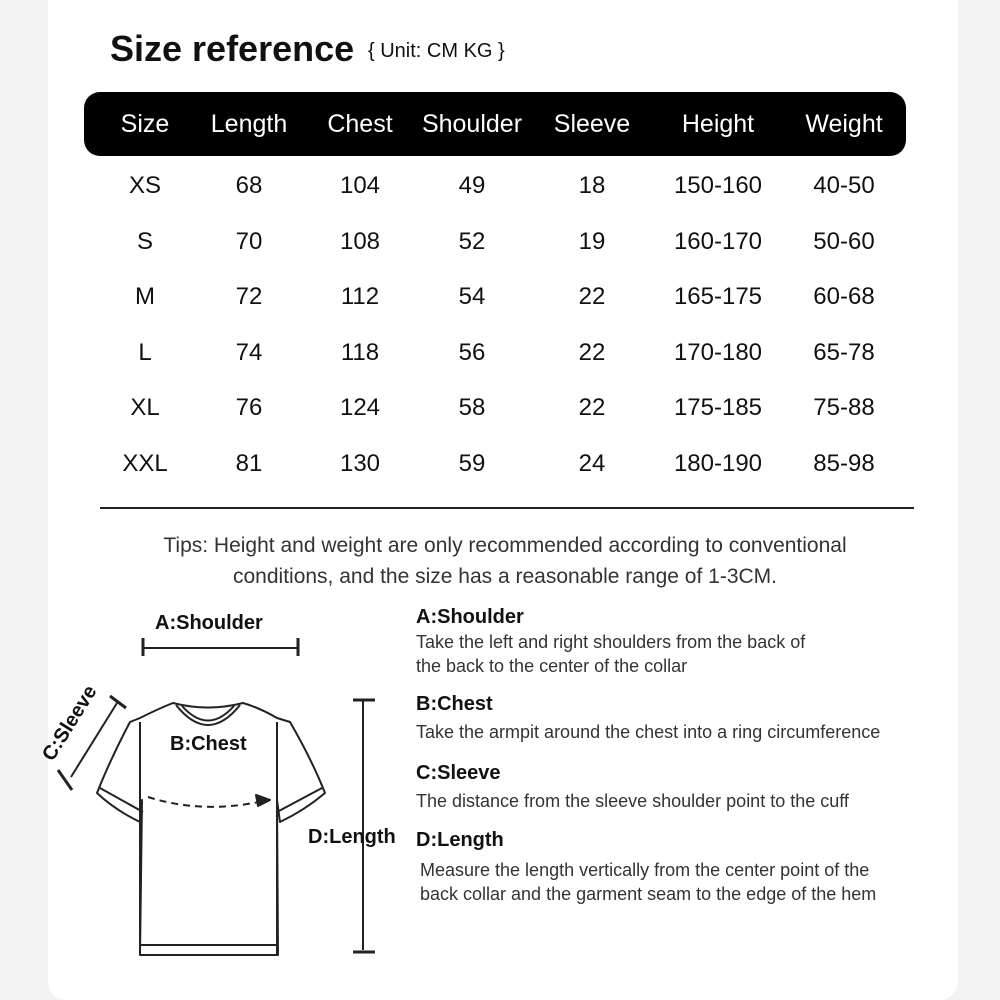 The height and width of the screenshot is (1000, 1000). I want to click on table-cell: 18, so click(592, 185).